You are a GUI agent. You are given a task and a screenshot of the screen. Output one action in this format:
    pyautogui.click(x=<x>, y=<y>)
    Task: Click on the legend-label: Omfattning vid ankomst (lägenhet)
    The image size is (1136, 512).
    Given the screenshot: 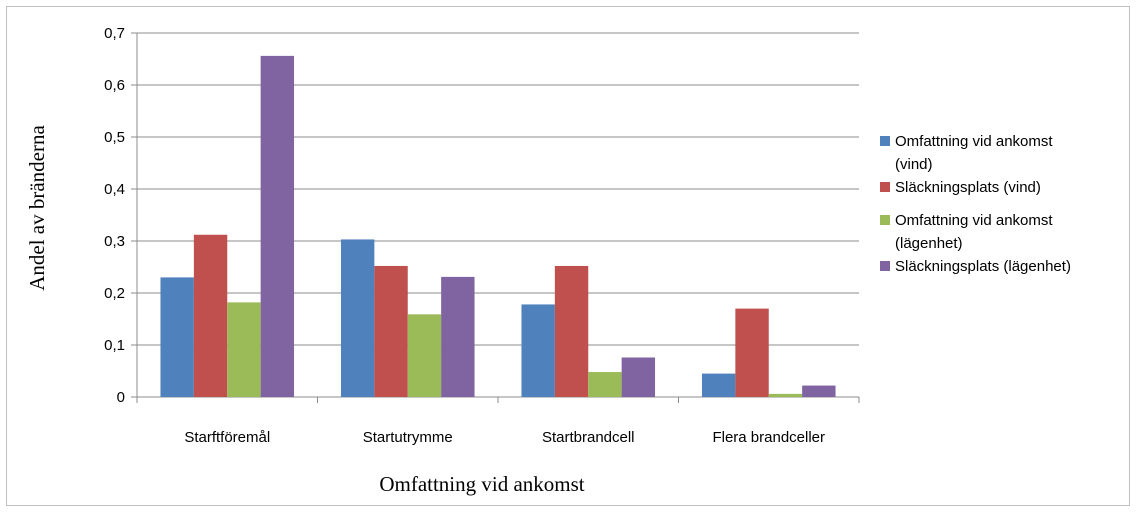 What is the action you would take?
    pyautogui.click(x=974, y=232)
    